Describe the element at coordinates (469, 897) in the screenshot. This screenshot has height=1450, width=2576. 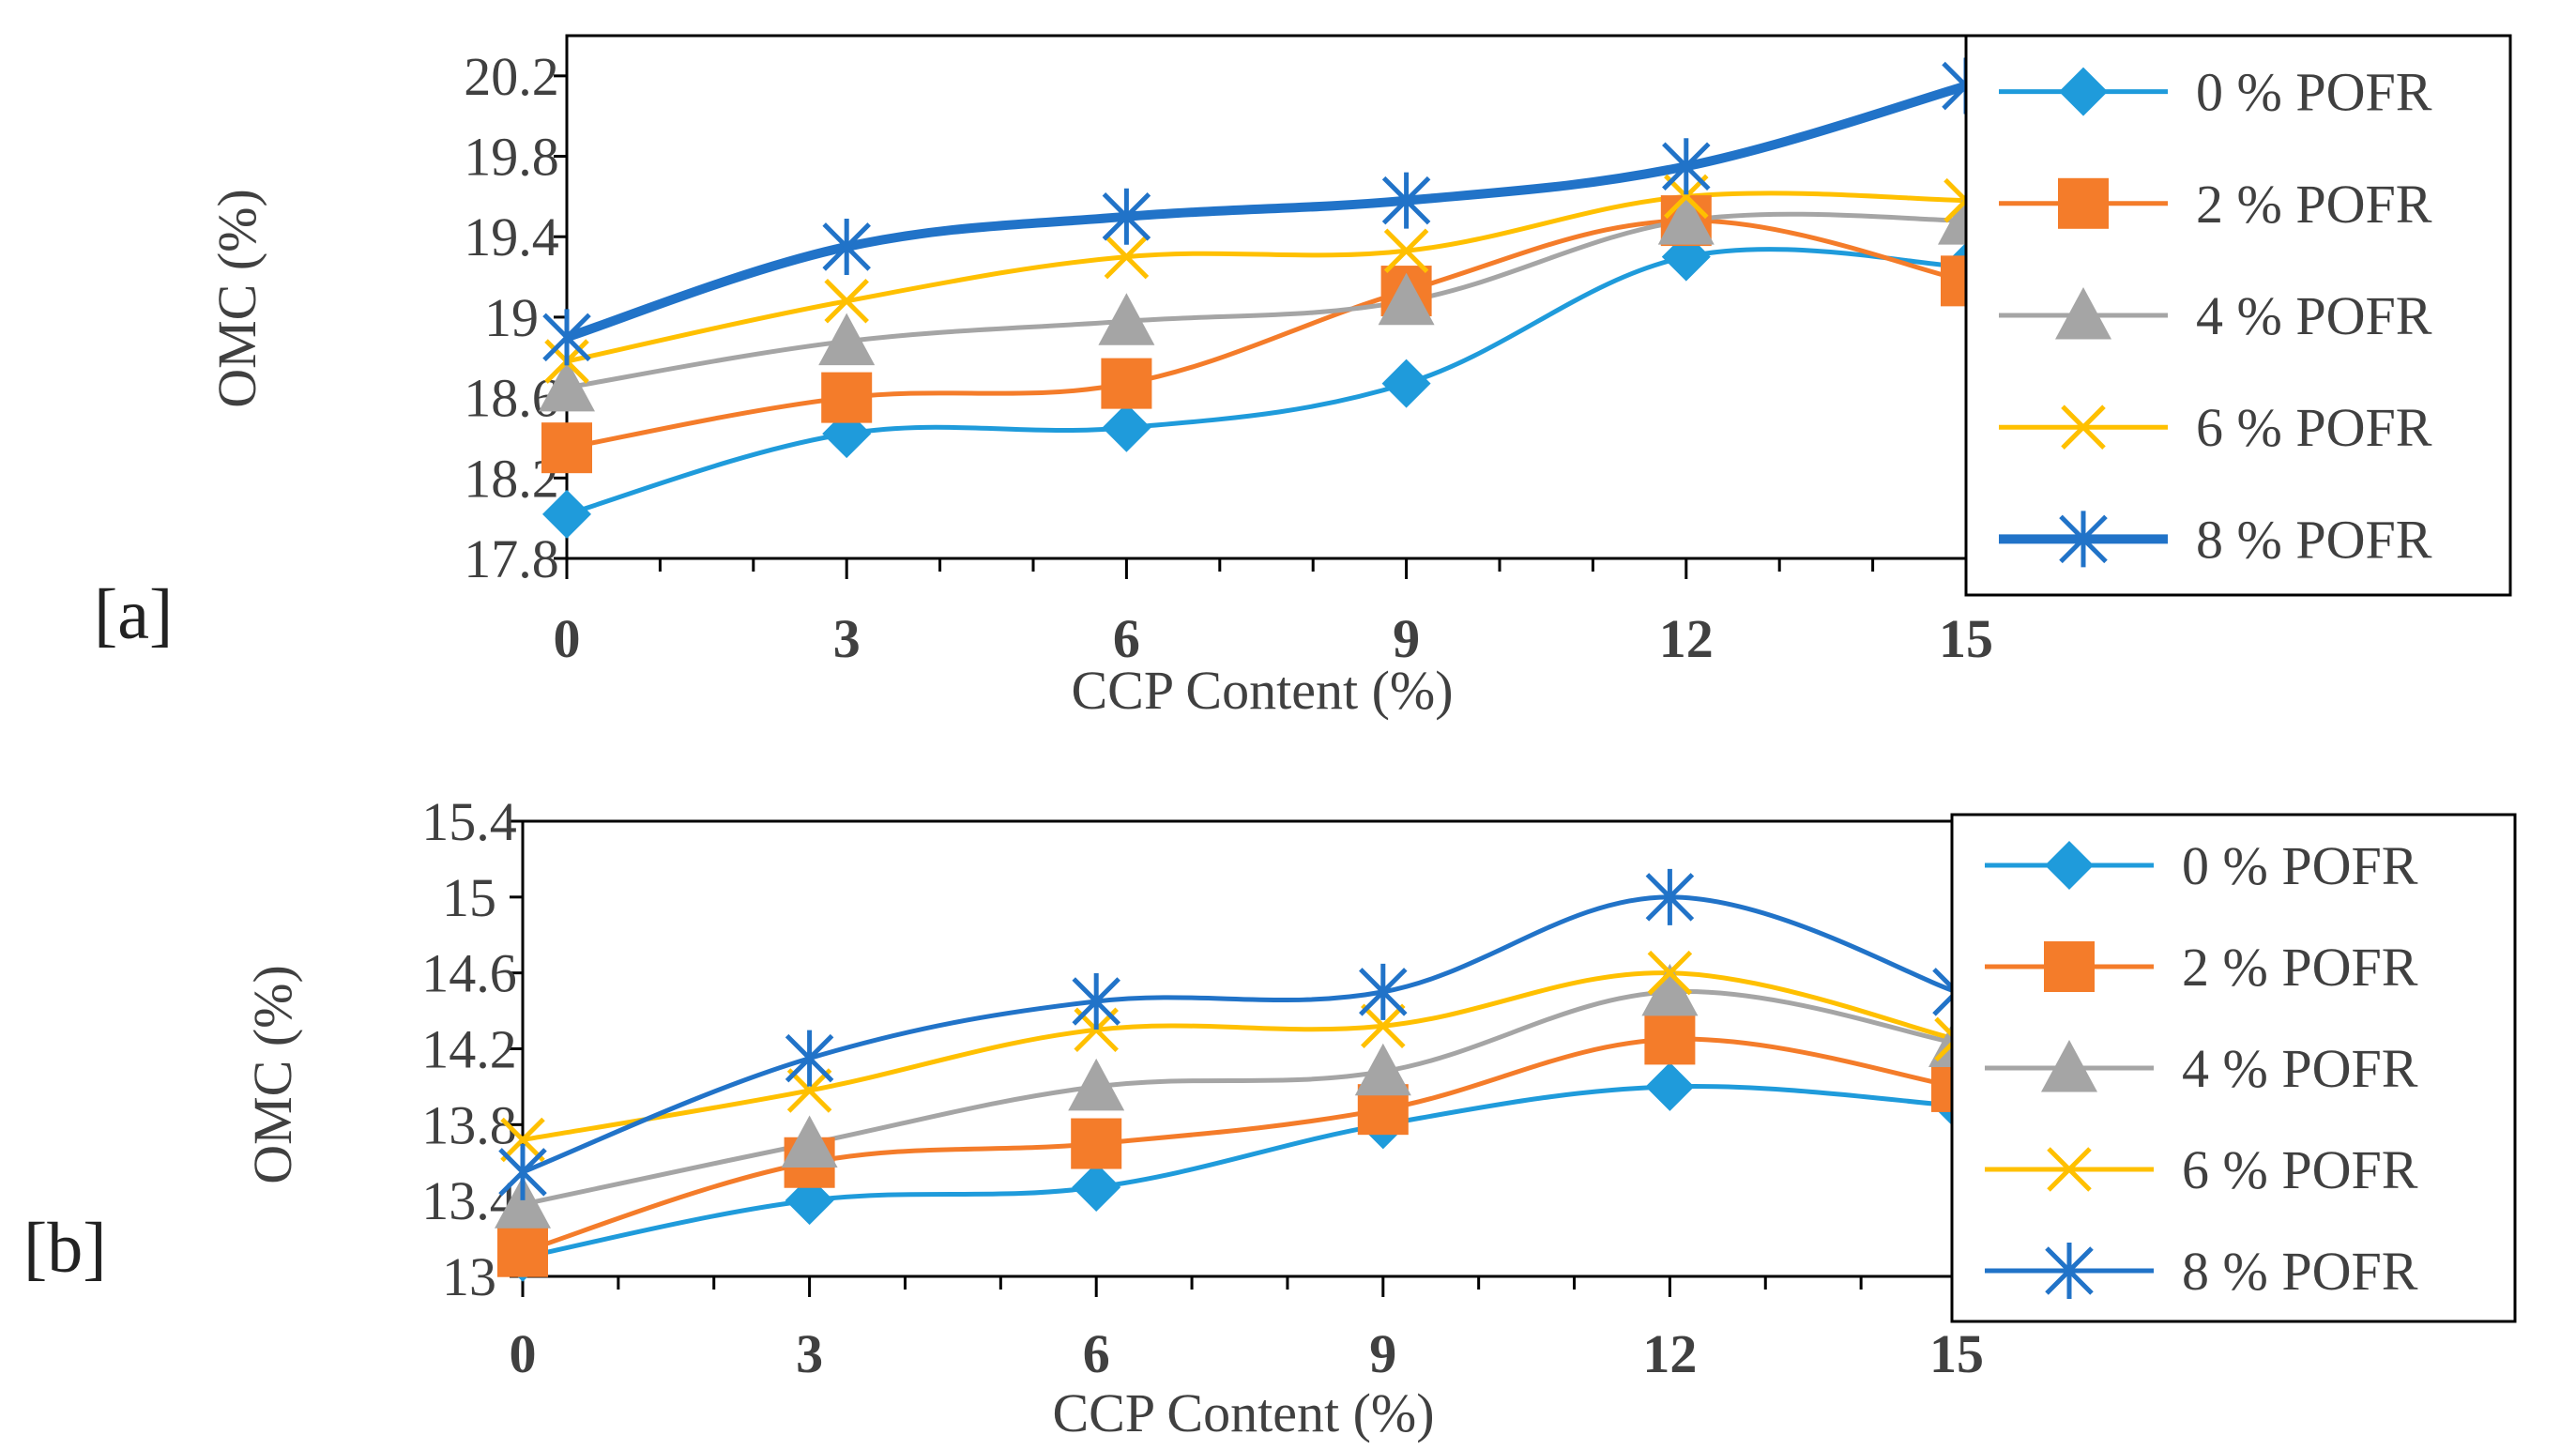
I see `y-tick-label: 15` at that location.